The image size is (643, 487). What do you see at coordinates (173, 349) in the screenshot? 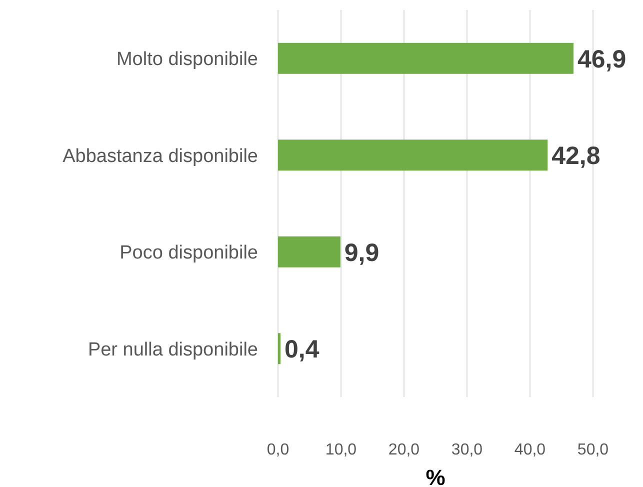
I see `y-tick-label: Per nulla disponibile` at bounding box center [173, 349].